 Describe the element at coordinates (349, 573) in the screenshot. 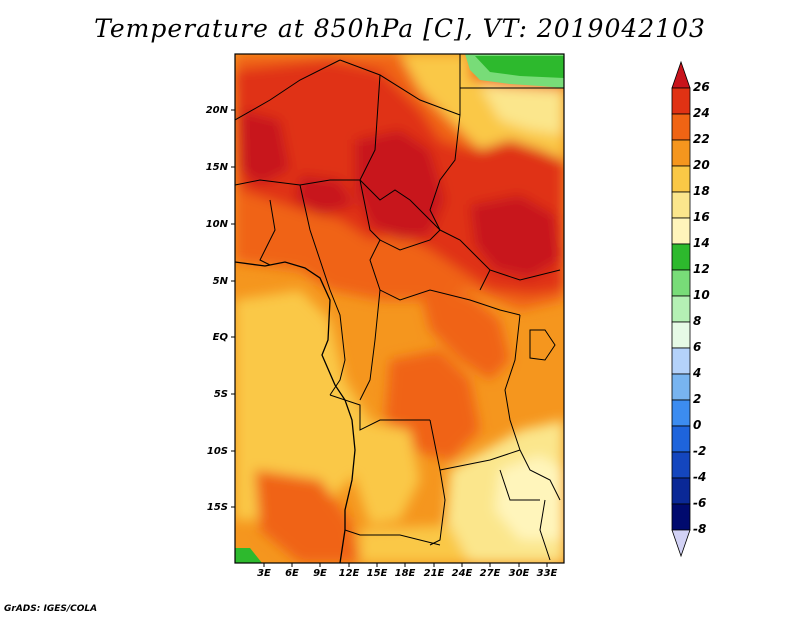

I see `lon-label: 12E` at that location.